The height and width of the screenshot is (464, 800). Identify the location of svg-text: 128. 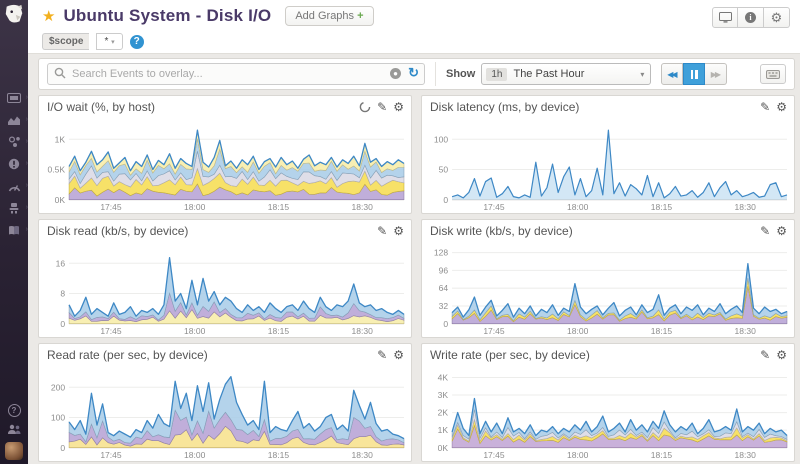
(441, 253).